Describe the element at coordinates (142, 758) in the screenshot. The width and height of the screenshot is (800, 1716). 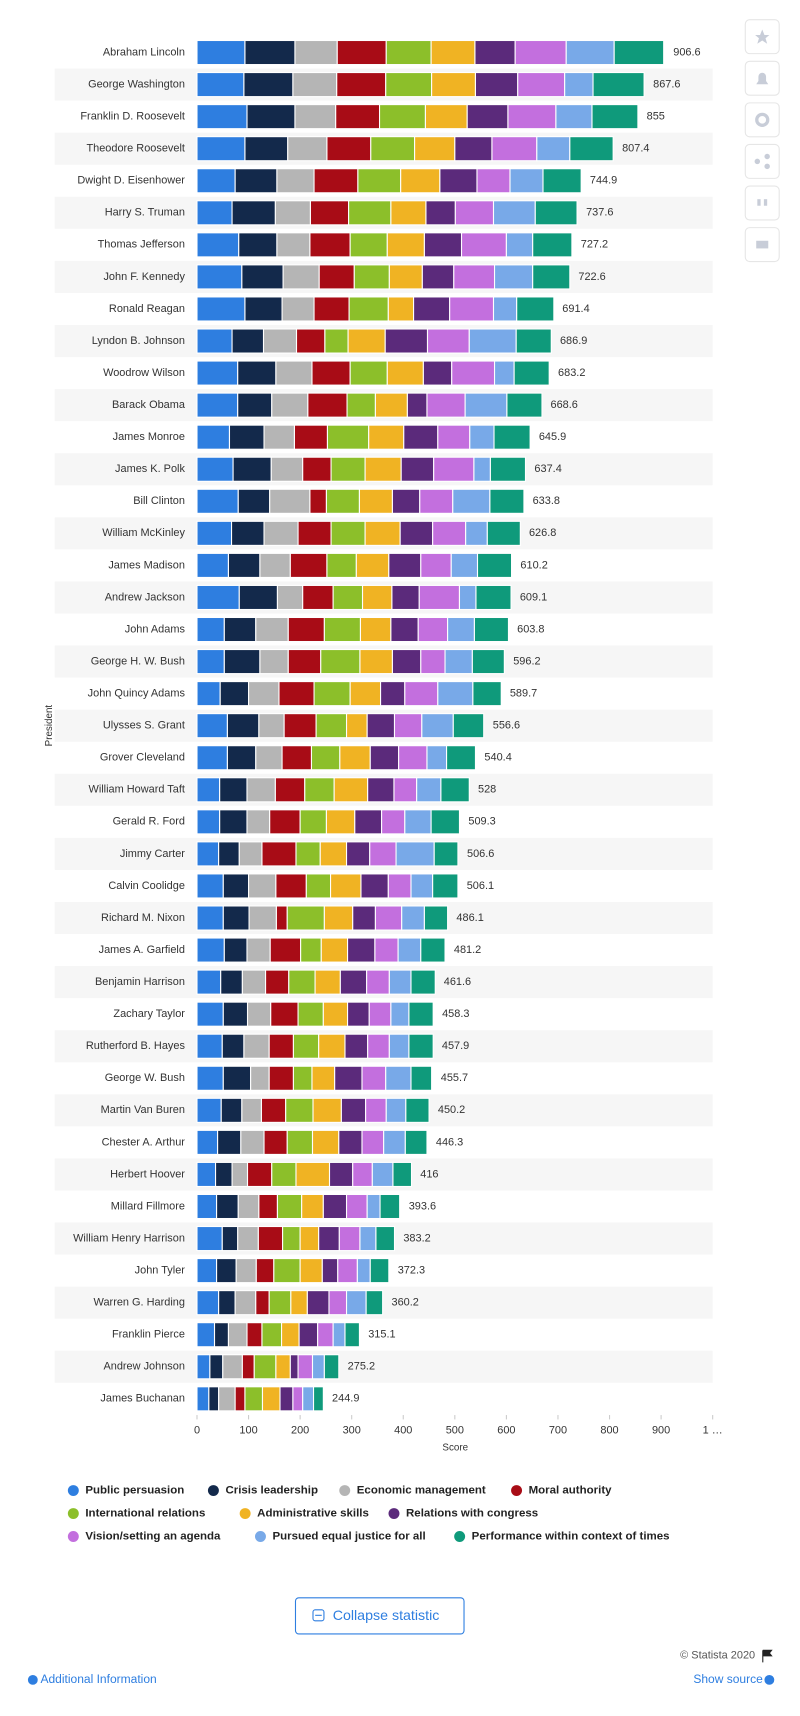
I see `y-tick-label: Grover Cleveland` at that location.